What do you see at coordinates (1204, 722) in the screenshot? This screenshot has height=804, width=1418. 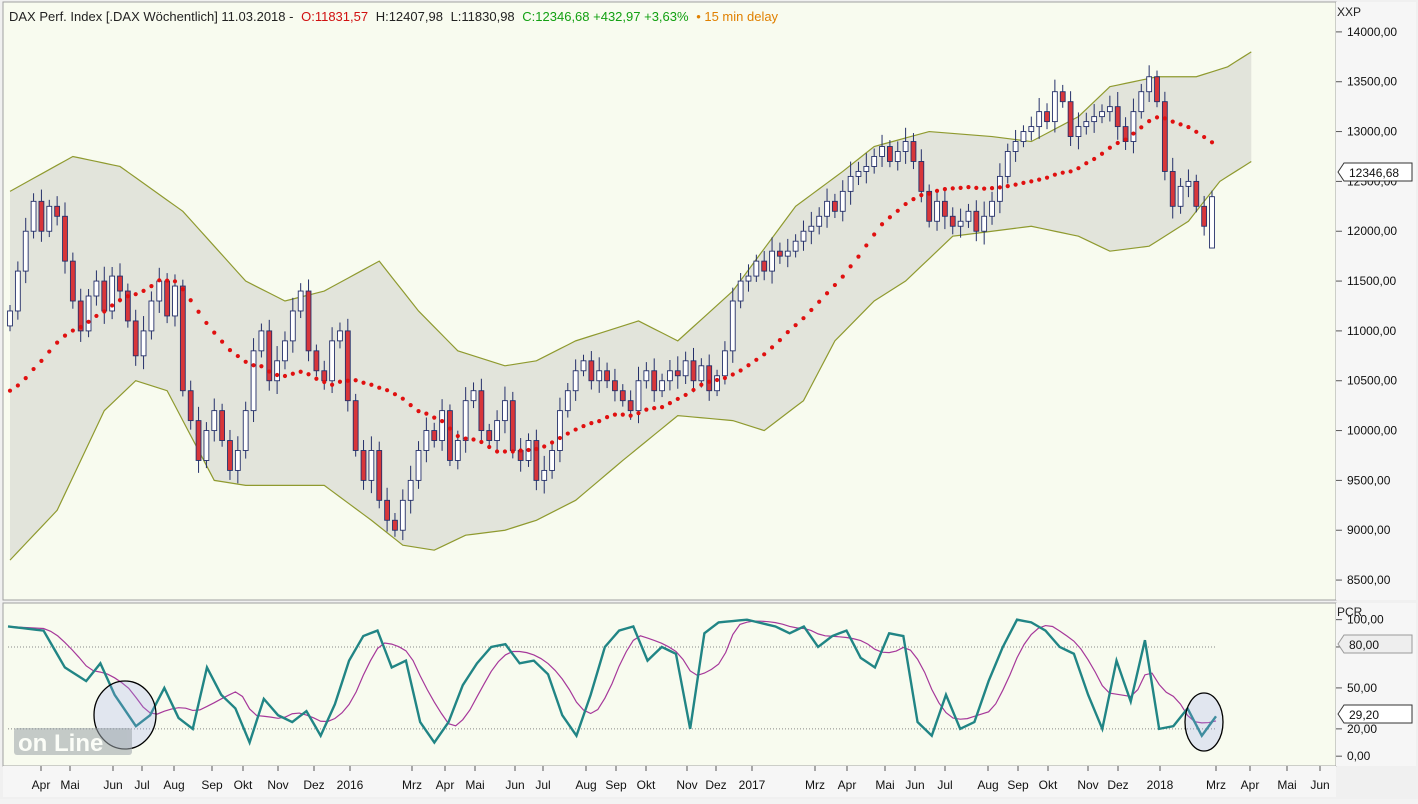 I see `highlight-ellipse` at bounding box center [1204, 722].